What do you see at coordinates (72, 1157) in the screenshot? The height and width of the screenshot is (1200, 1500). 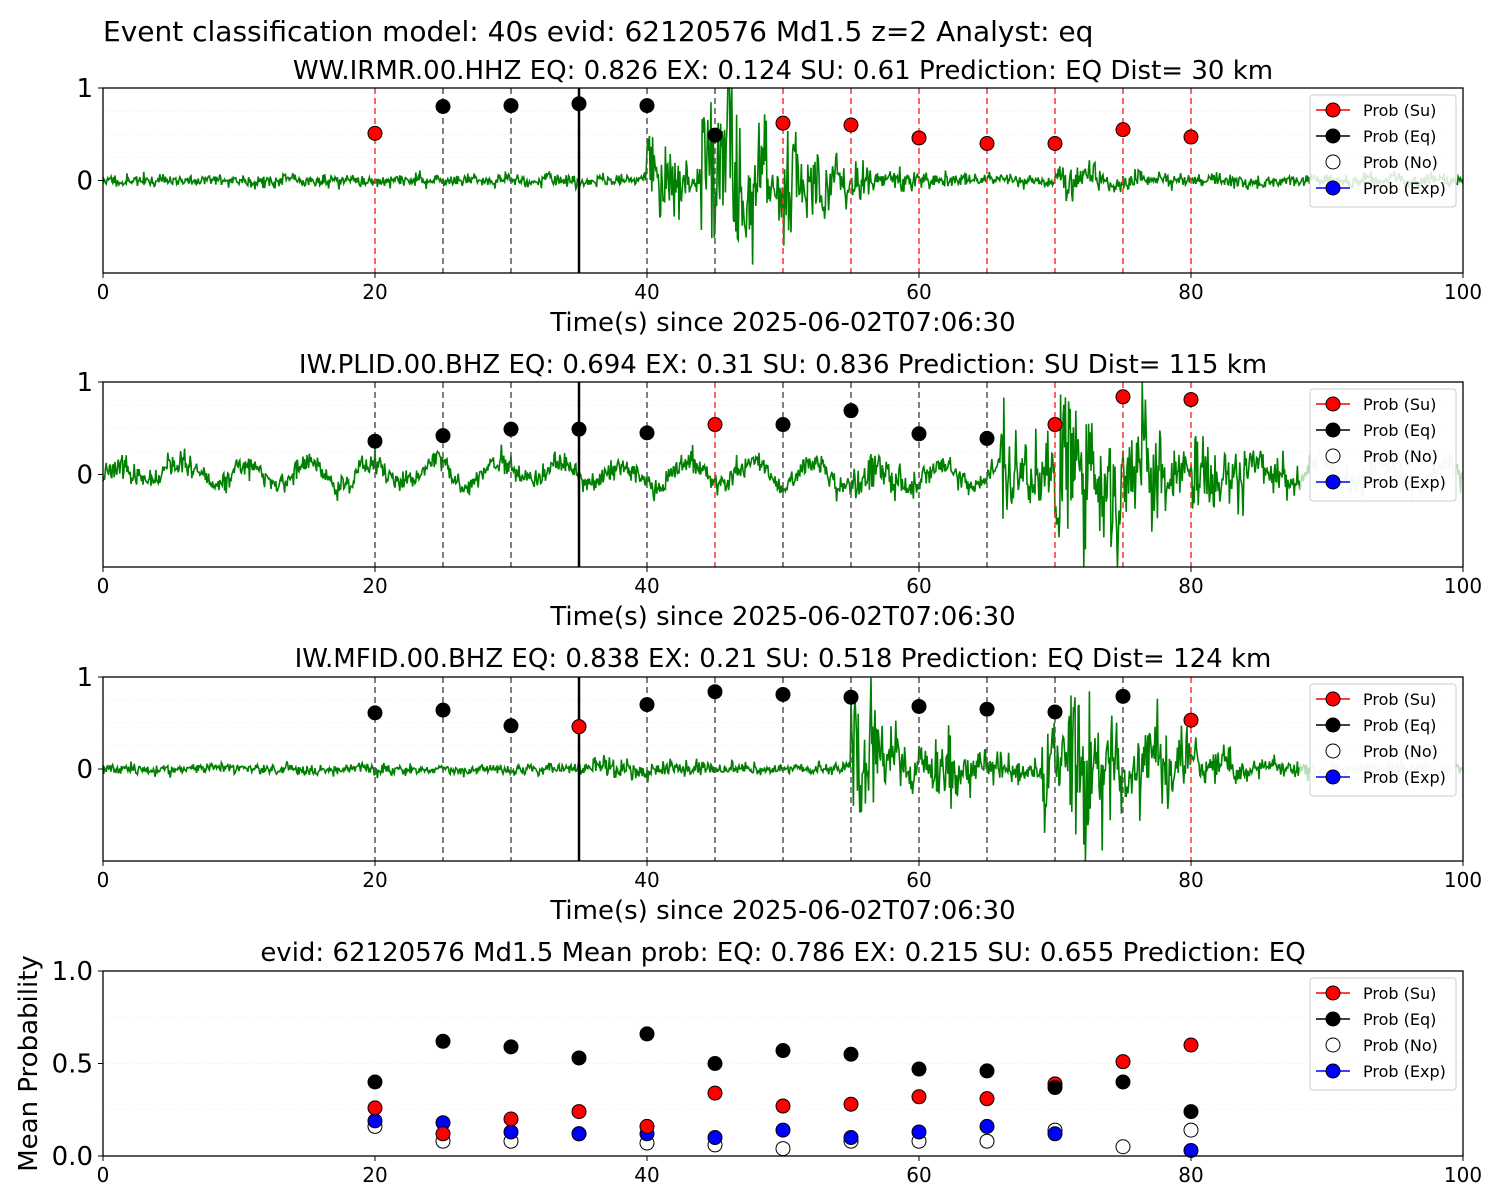 I see `y-tick-label: 0.0` at bounding box center [72, 1157].